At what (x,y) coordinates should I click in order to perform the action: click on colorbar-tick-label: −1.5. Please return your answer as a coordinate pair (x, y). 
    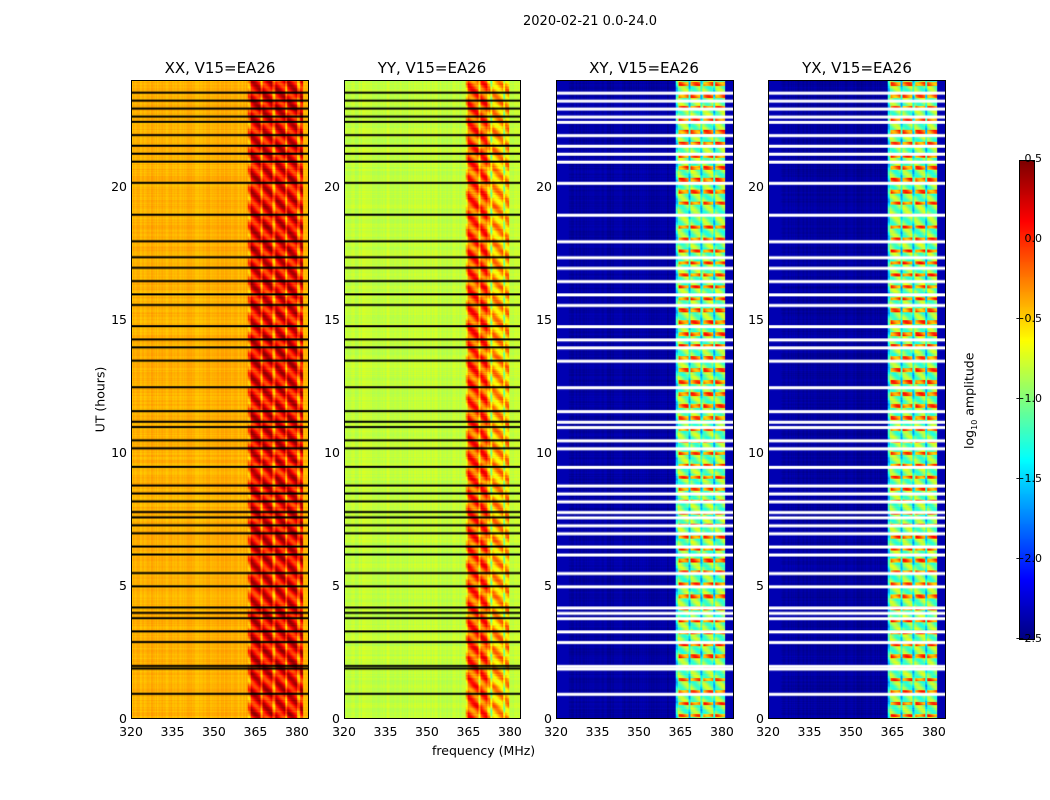
    Looking at the image, I should click on (1028, 478).